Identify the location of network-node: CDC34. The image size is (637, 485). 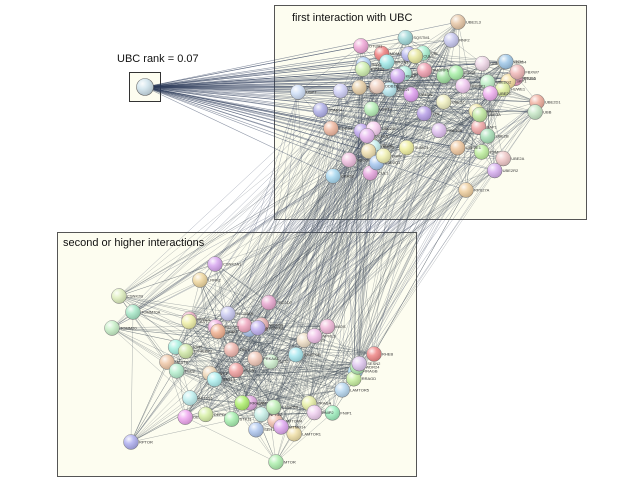
(338, 128).